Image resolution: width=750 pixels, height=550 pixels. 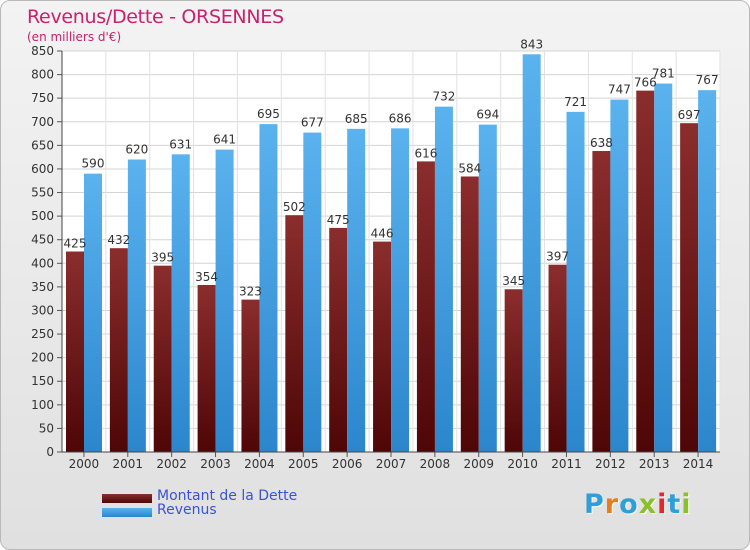 I want to click on y-tick-label: 100, so click(x=42, y=405).